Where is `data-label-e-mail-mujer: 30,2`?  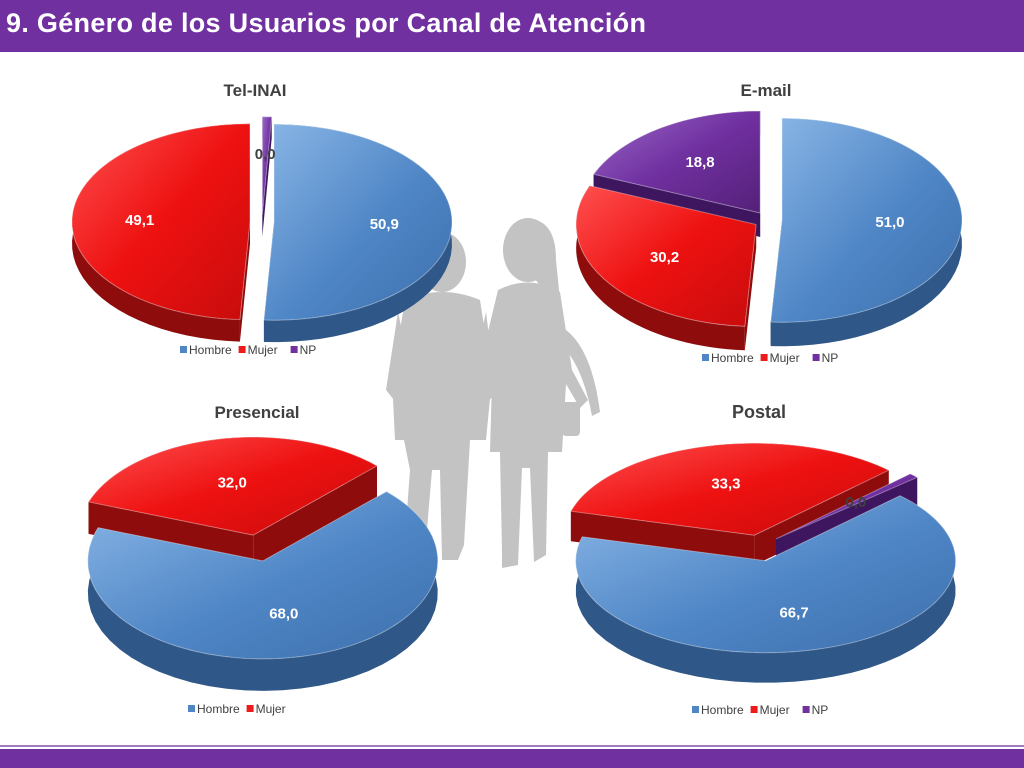 data-label-e-mail-mujer: 30,2 is located at coordinates (664, 257).